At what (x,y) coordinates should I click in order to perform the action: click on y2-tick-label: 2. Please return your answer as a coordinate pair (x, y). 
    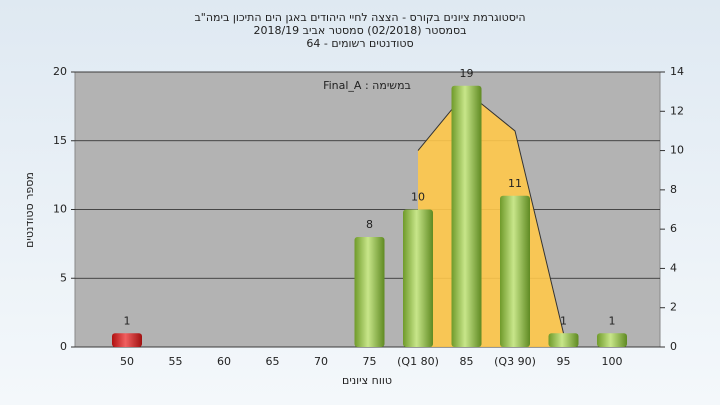
    Looking at the image, I should click on (673, 307).